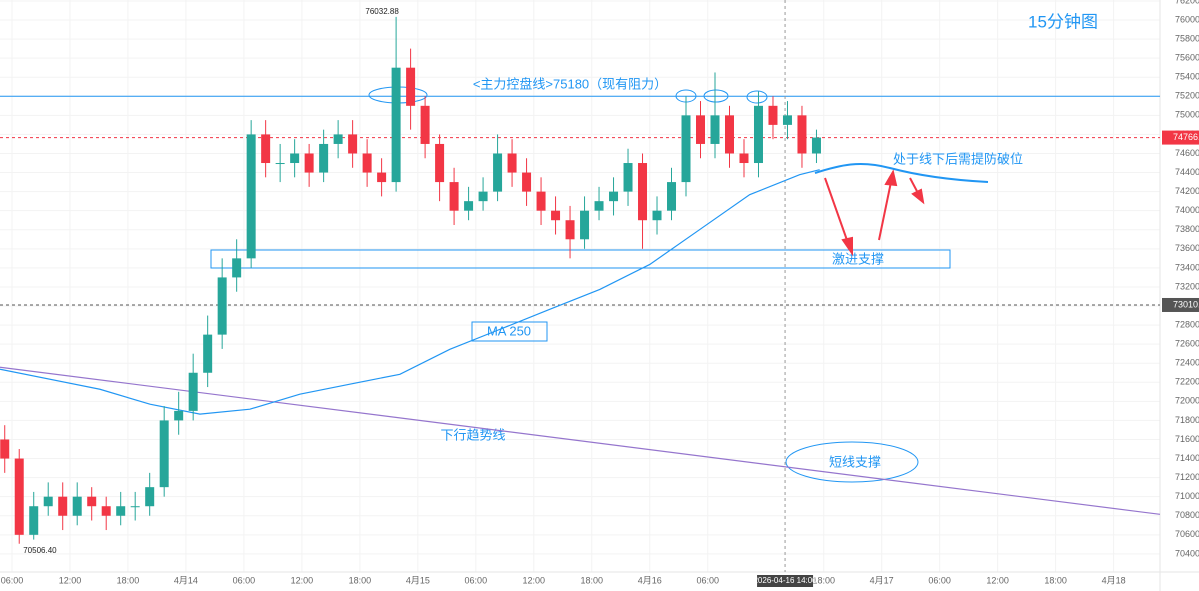 This screenshot has width=1199, height=591. Describe the element at coordinates (1187, 267) in the screenshot. I see `y-tick-label: 73400.00` at that location.